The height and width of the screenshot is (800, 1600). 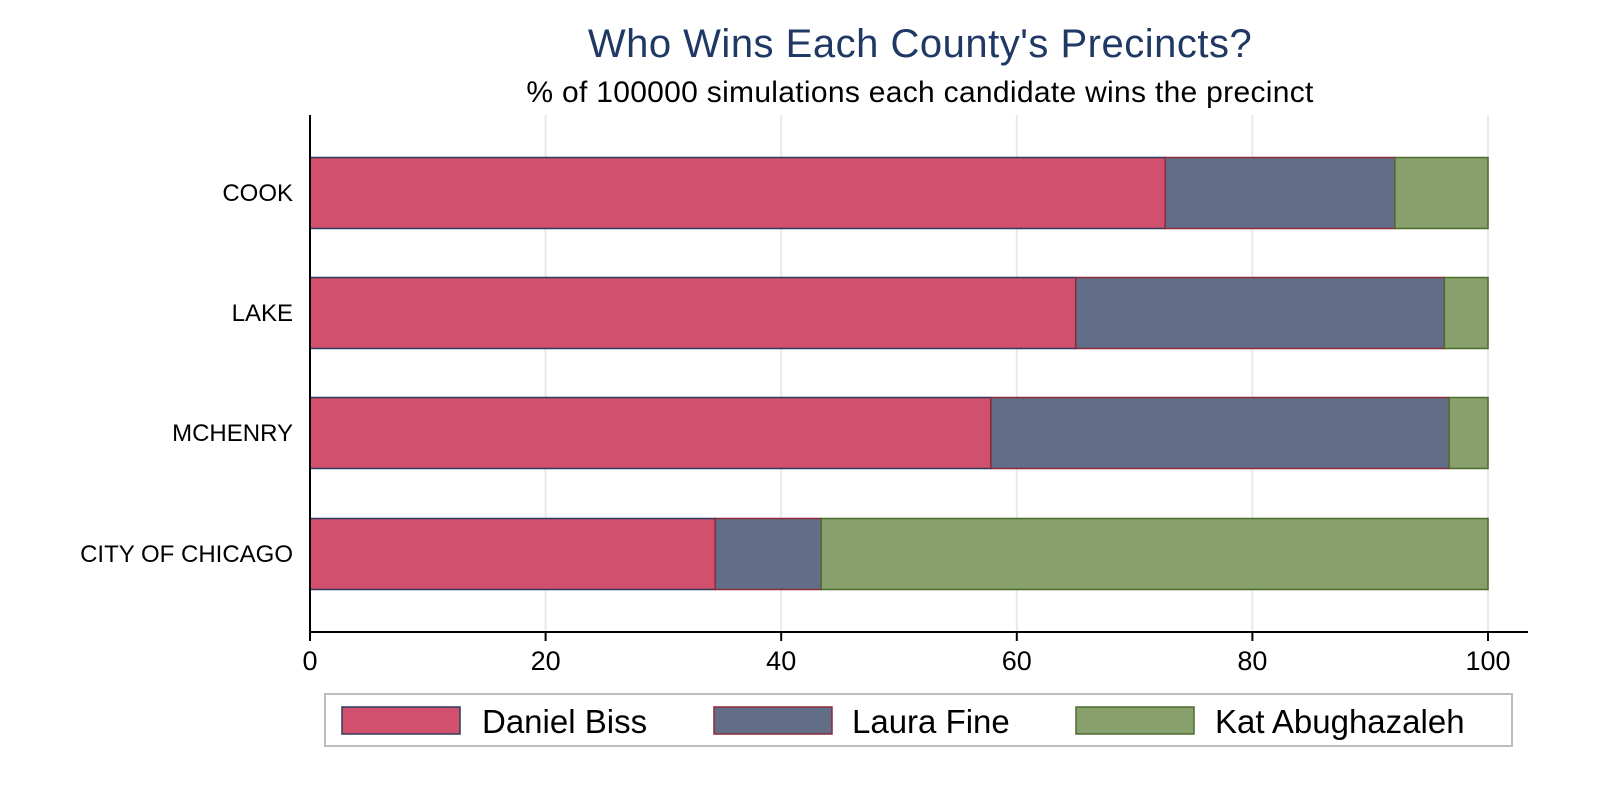 I want to click on legend-label-laura-fine: Laura Fine, so click(x=931, y=721).